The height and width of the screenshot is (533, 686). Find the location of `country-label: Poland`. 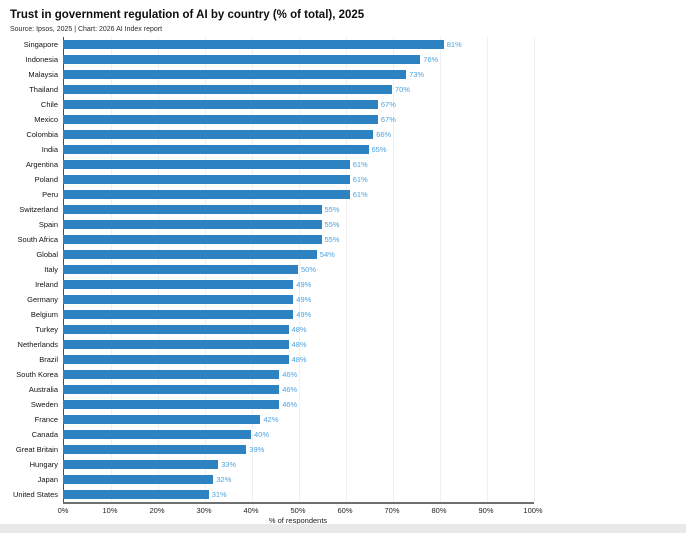

country-label: Poland is located at coordinates (46, 179).